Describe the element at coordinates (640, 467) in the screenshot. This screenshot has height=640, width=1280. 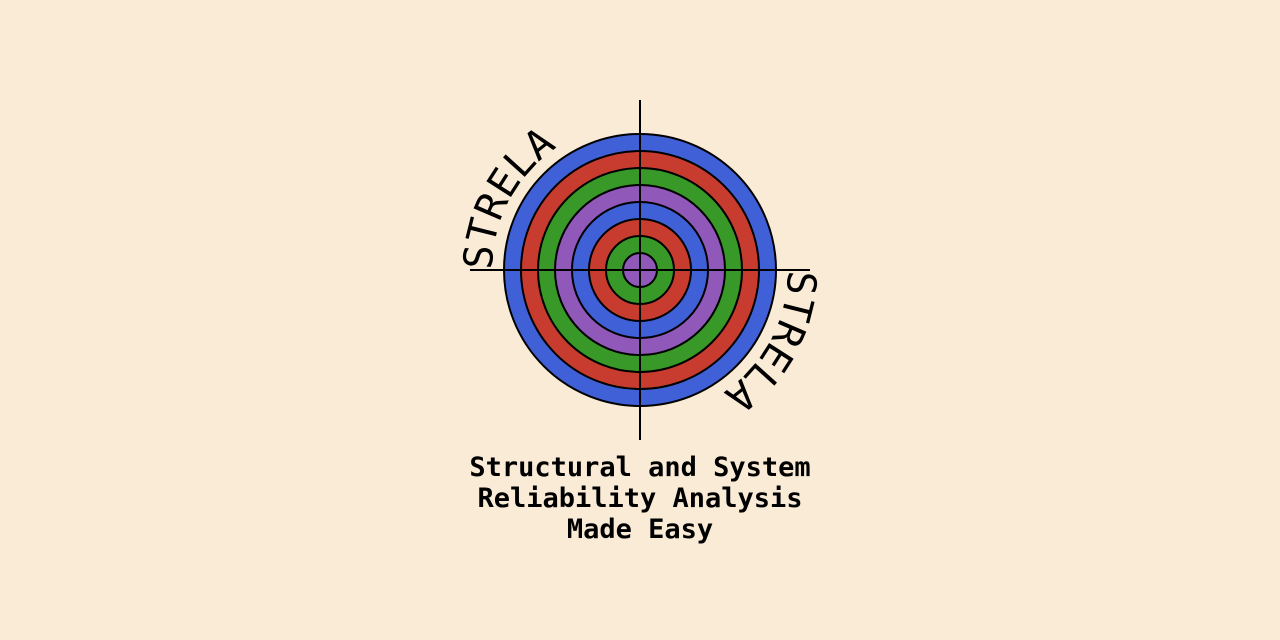
I see `tagline-line-1: Structural and System` at that location.